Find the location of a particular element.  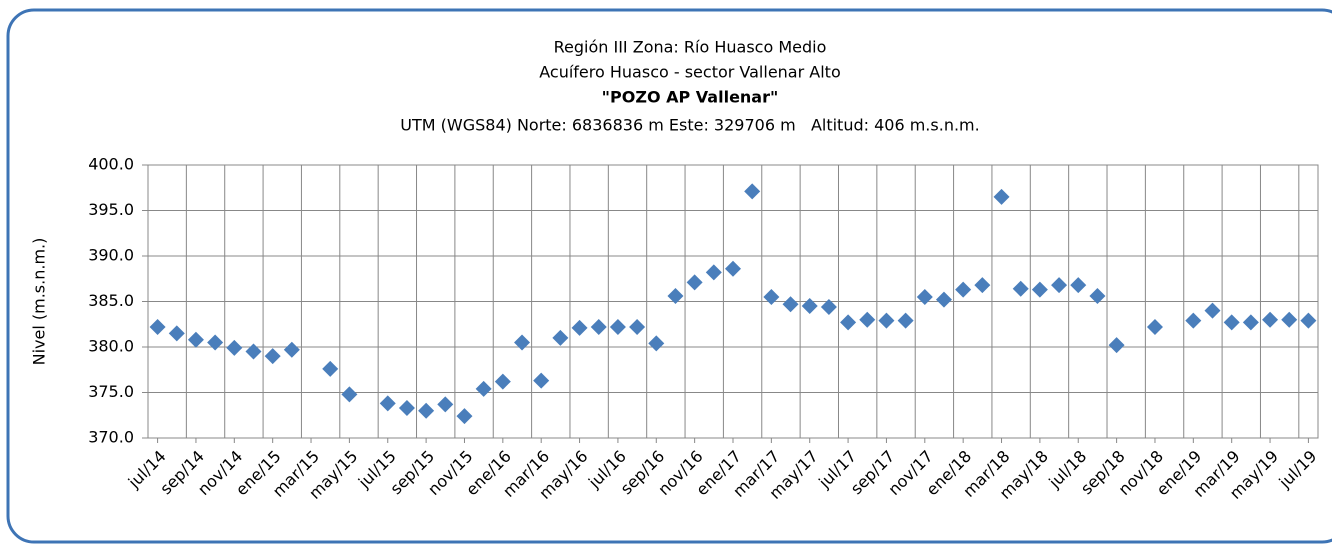

y-tick-label: 395.0 is located at coordinates (111, 209).